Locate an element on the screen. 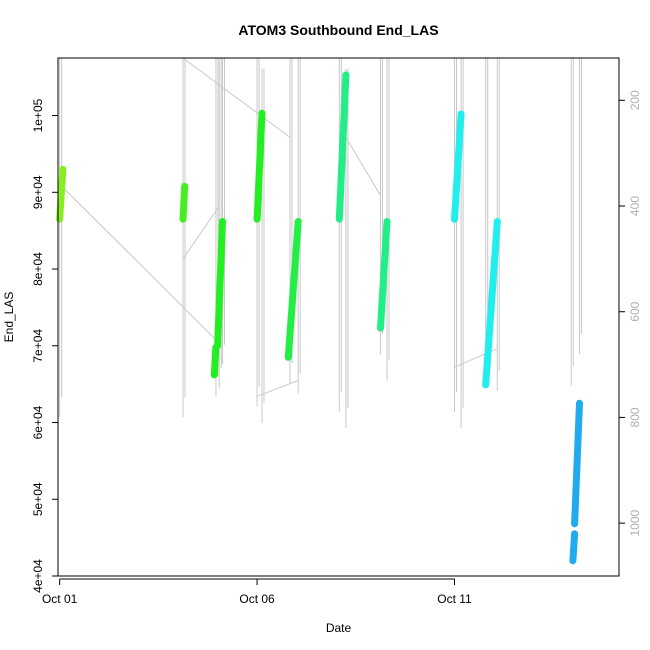  chart-title: ATOM3 Southbound End_LAS is located at coordinates (338, 30).